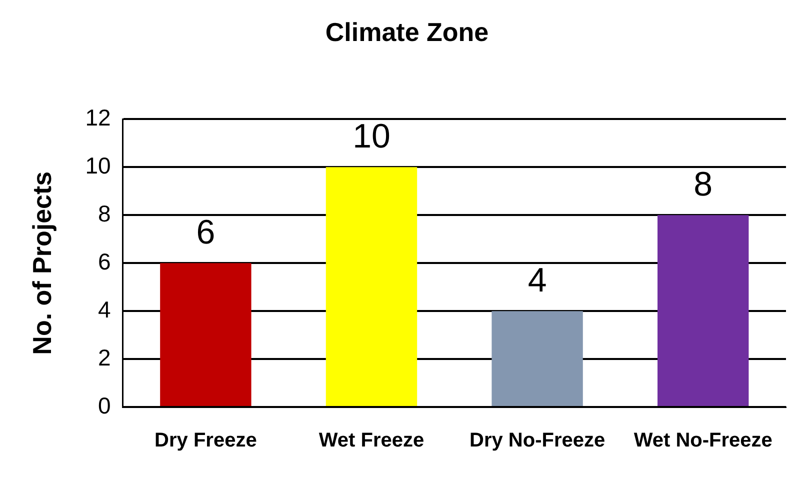  I want to click on x-tick-label: Dry Freeze, so click(205, 441).